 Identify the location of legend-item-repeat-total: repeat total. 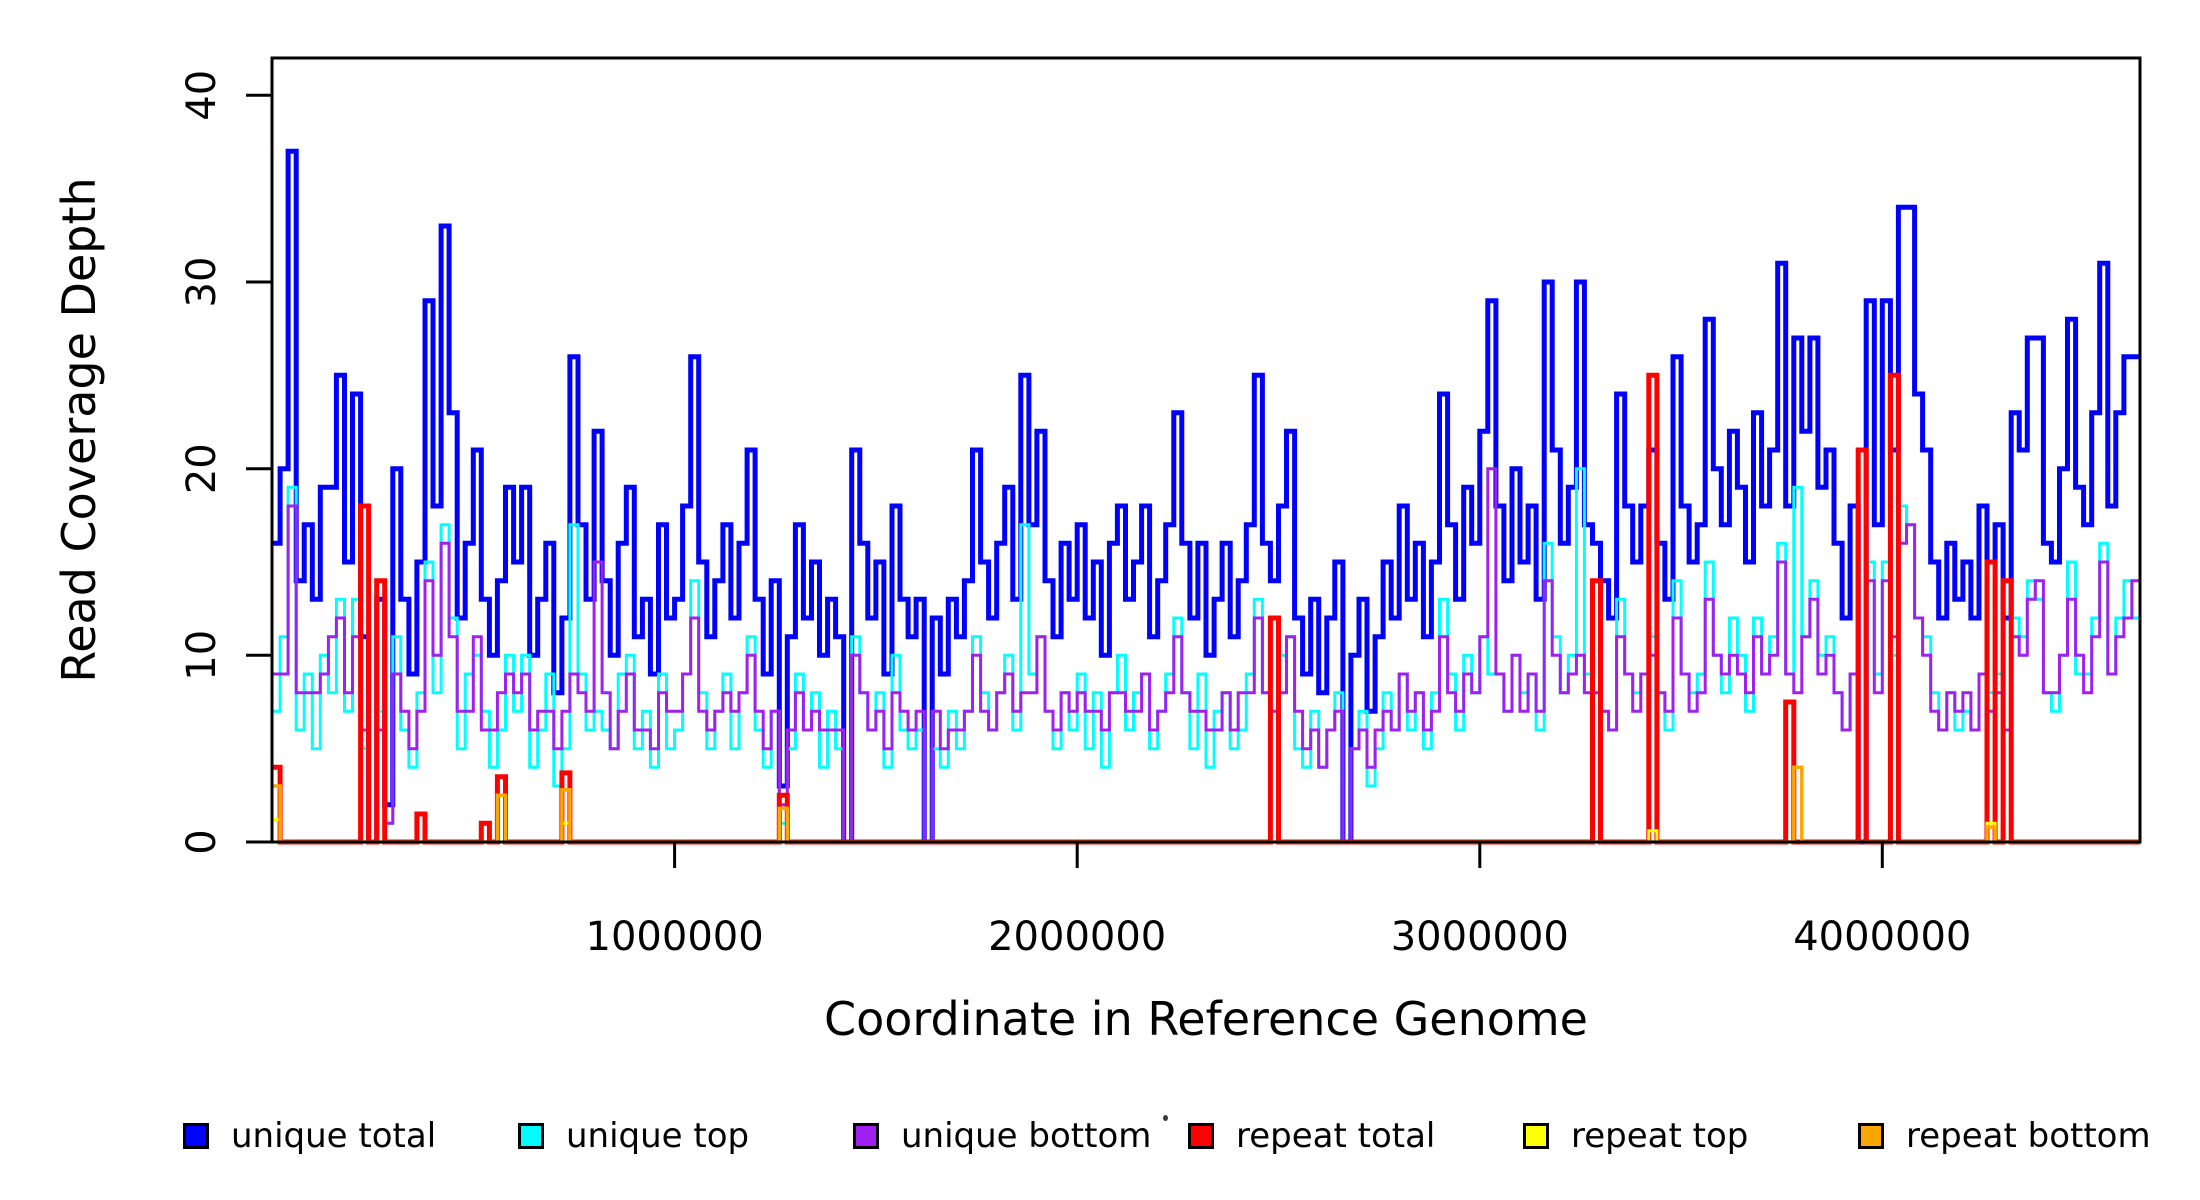
(1311, 1136).